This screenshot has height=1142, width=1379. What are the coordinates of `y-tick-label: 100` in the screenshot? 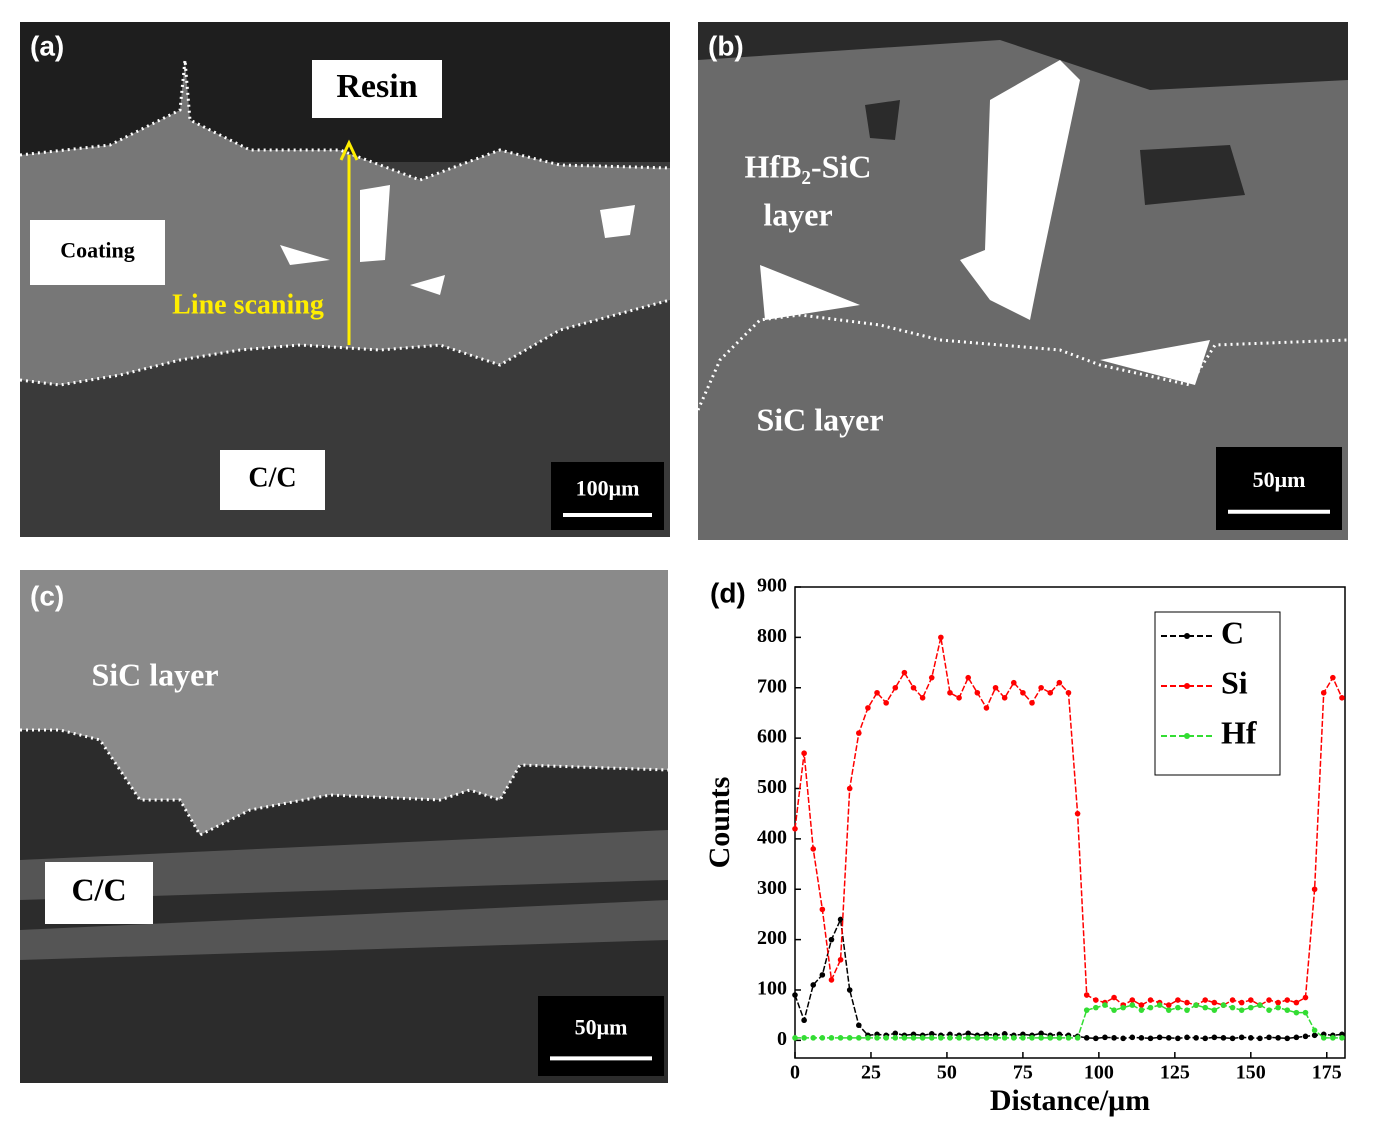 It's located at (772, 989).